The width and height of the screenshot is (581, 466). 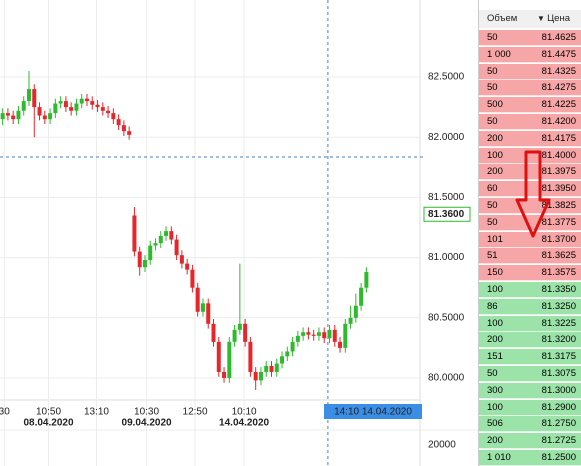 What do you see at coordinates (558, 37) in the screenshot?
I see `price: 81.4625` at bounding box center [558, 37].